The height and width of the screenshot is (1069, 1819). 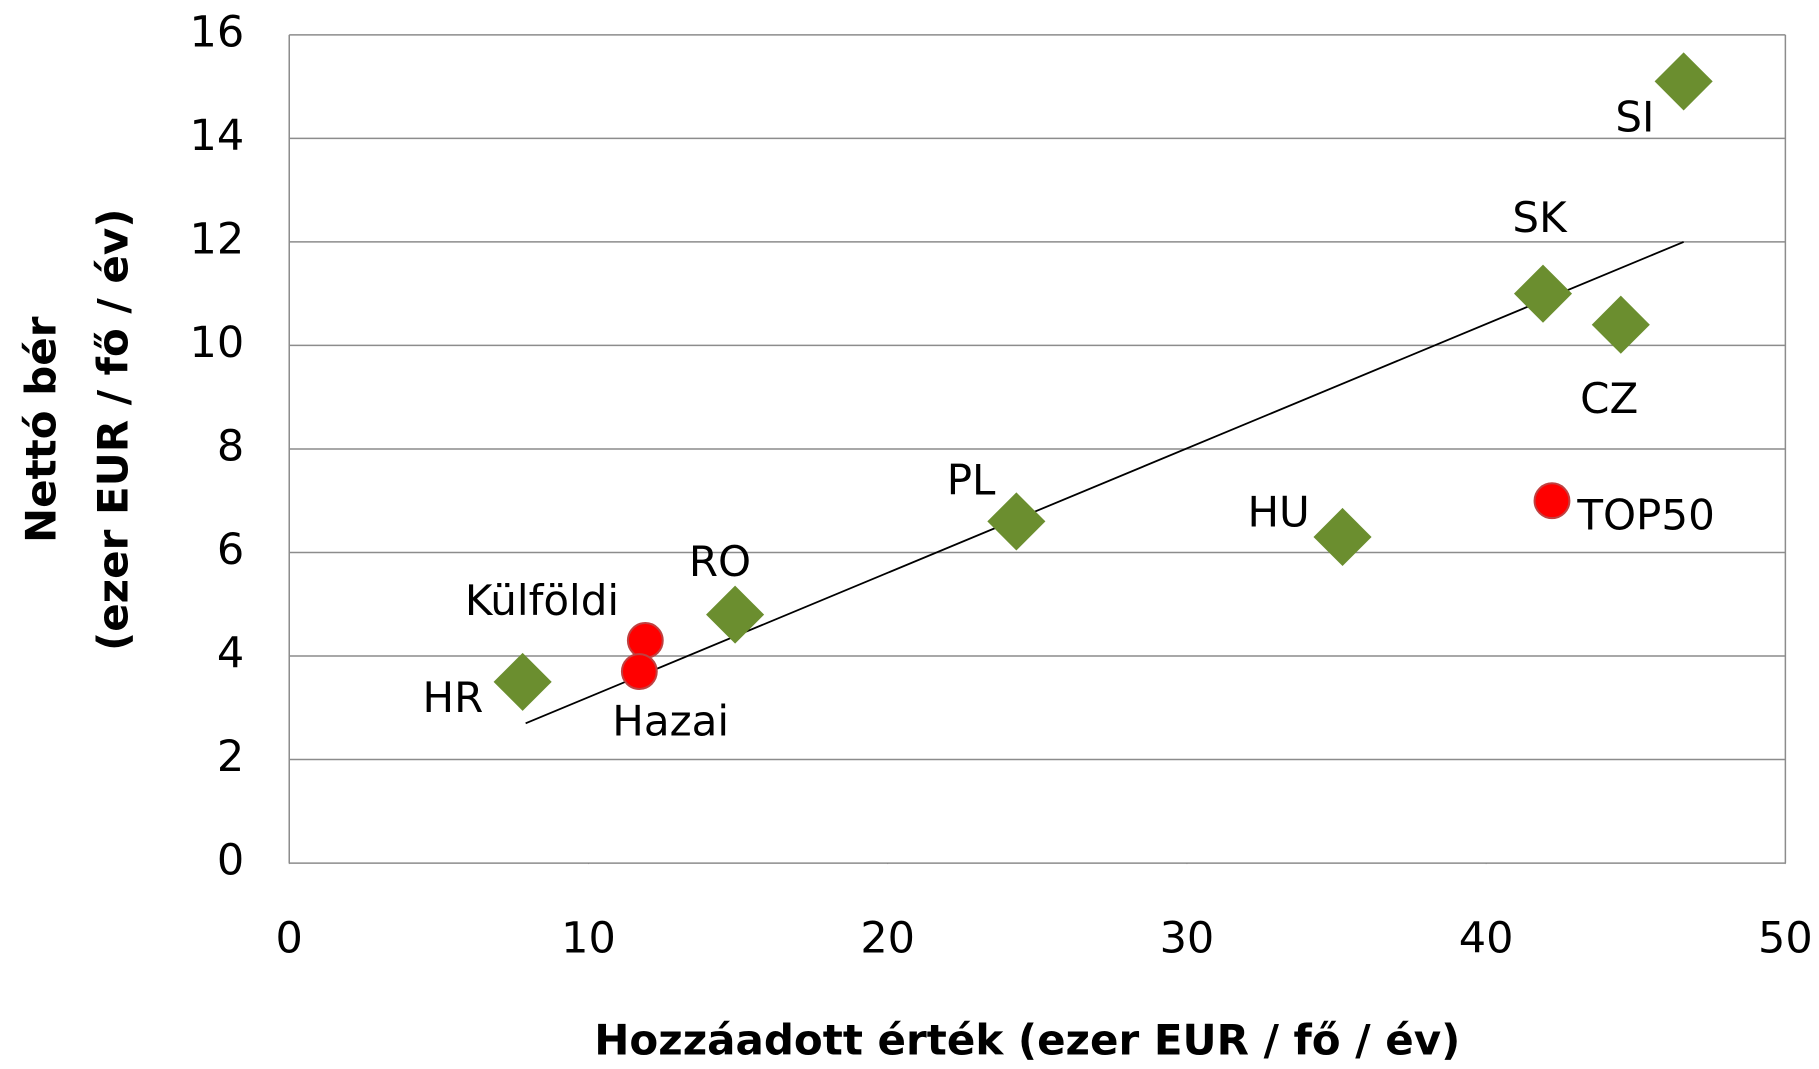 What do you see at coordinates (542, 600) in the screenshot?
I see `point-label: Külföldi` at bounding box center [542, 600].